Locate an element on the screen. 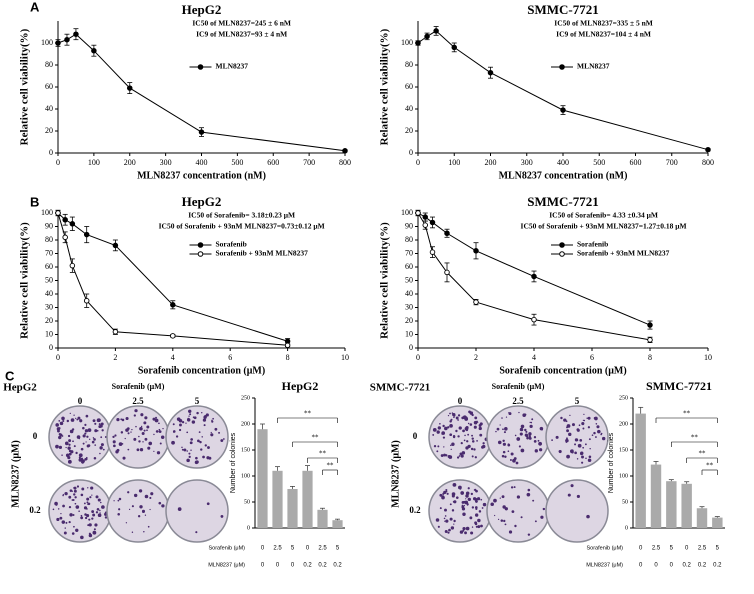  y-tick-label: 40 is located at coordinates (409, 108).